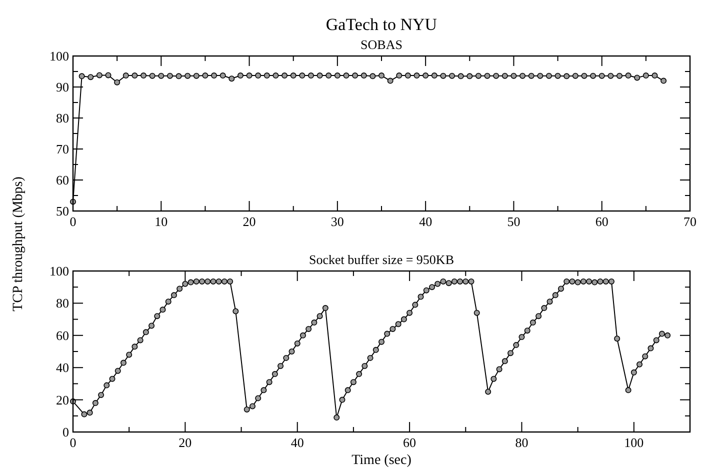 The height and width of the screenshot is (475, 713). Describe the element at coordinates (62, 400) in the screenshot. I see `y-tick-label: 20` at that location.